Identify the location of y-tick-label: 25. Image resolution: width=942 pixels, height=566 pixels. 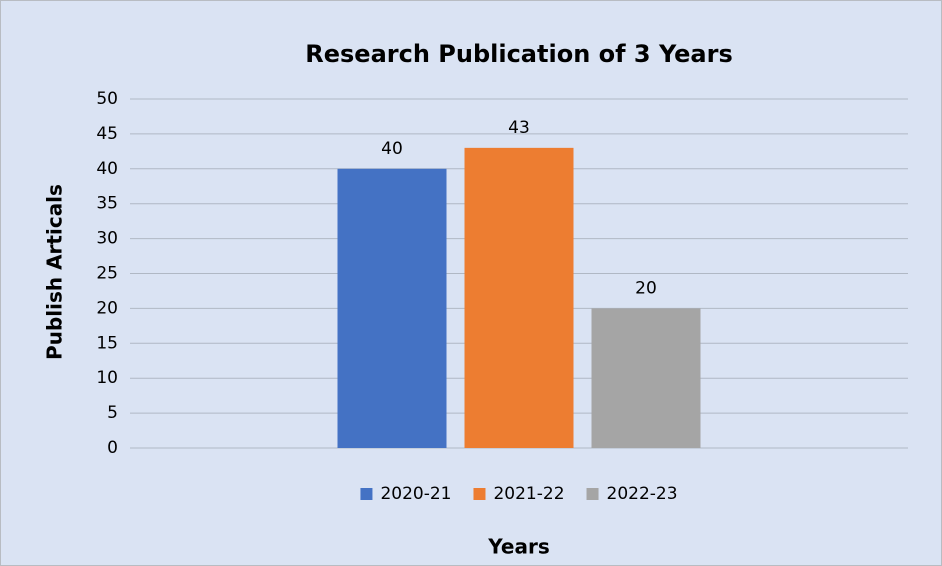
(107, 274).